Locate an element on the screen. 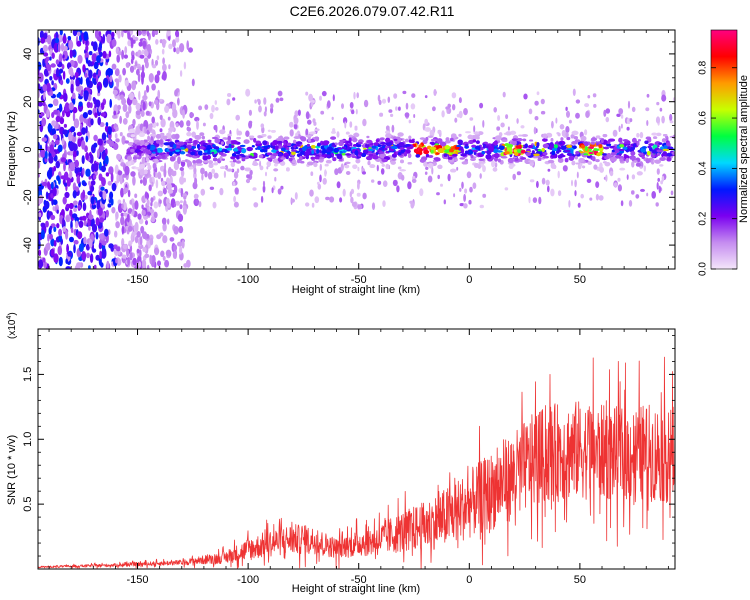  snr-xtick-label: -50 is located at coordinates (359, 580).